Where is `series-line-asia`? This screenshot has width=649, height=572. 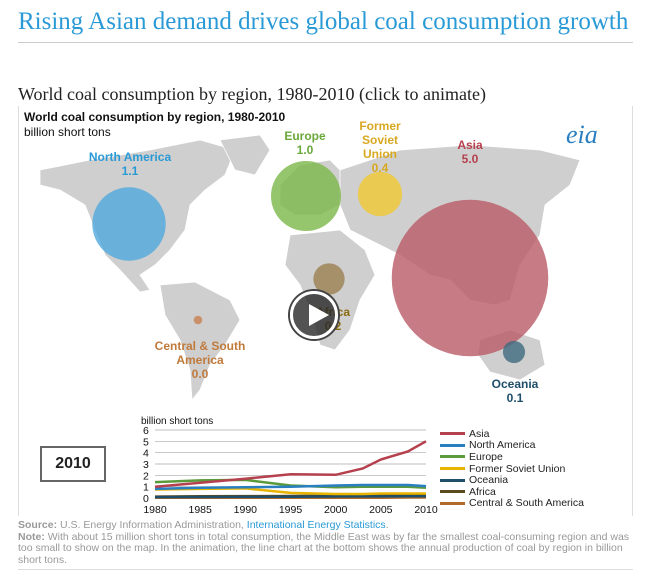 series-line-asia is located at coordinates (290, 464).